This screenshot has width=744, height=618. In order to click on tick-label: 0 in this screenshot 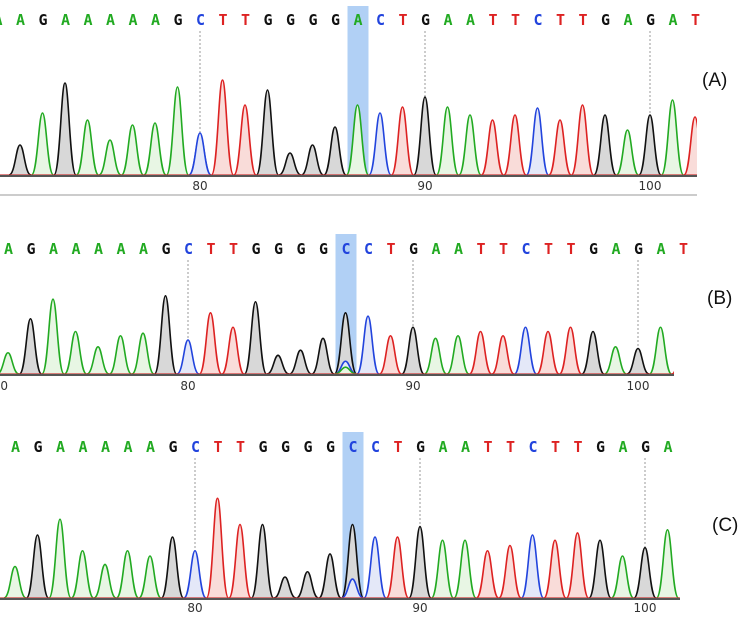, I will do `click(4, 386)`.